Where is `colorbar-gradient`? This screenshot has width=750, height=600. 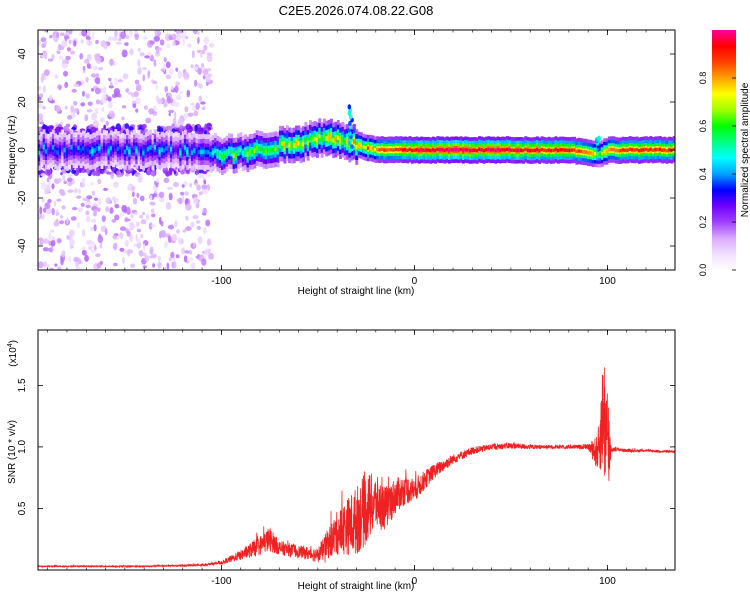 colorbar-gradient is located at coordinates (724, 150).